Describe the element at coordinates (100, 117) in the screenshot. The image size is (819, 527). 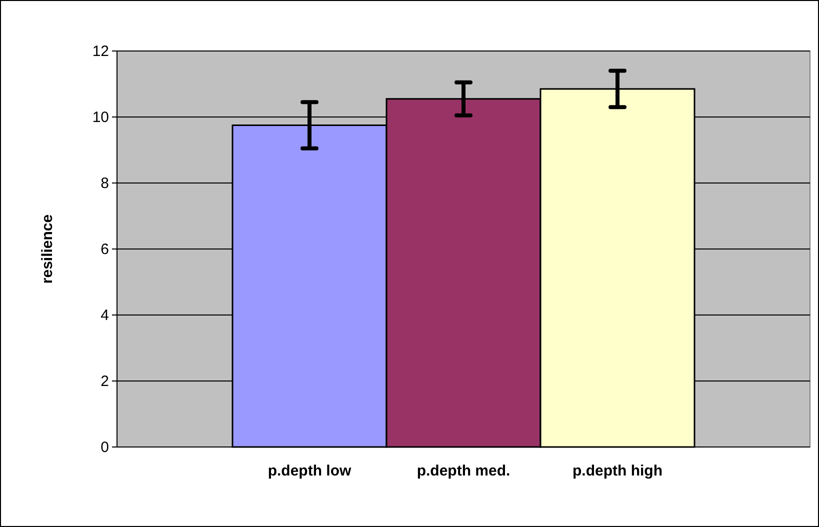
I see `y-tick-label: 10` at that location.